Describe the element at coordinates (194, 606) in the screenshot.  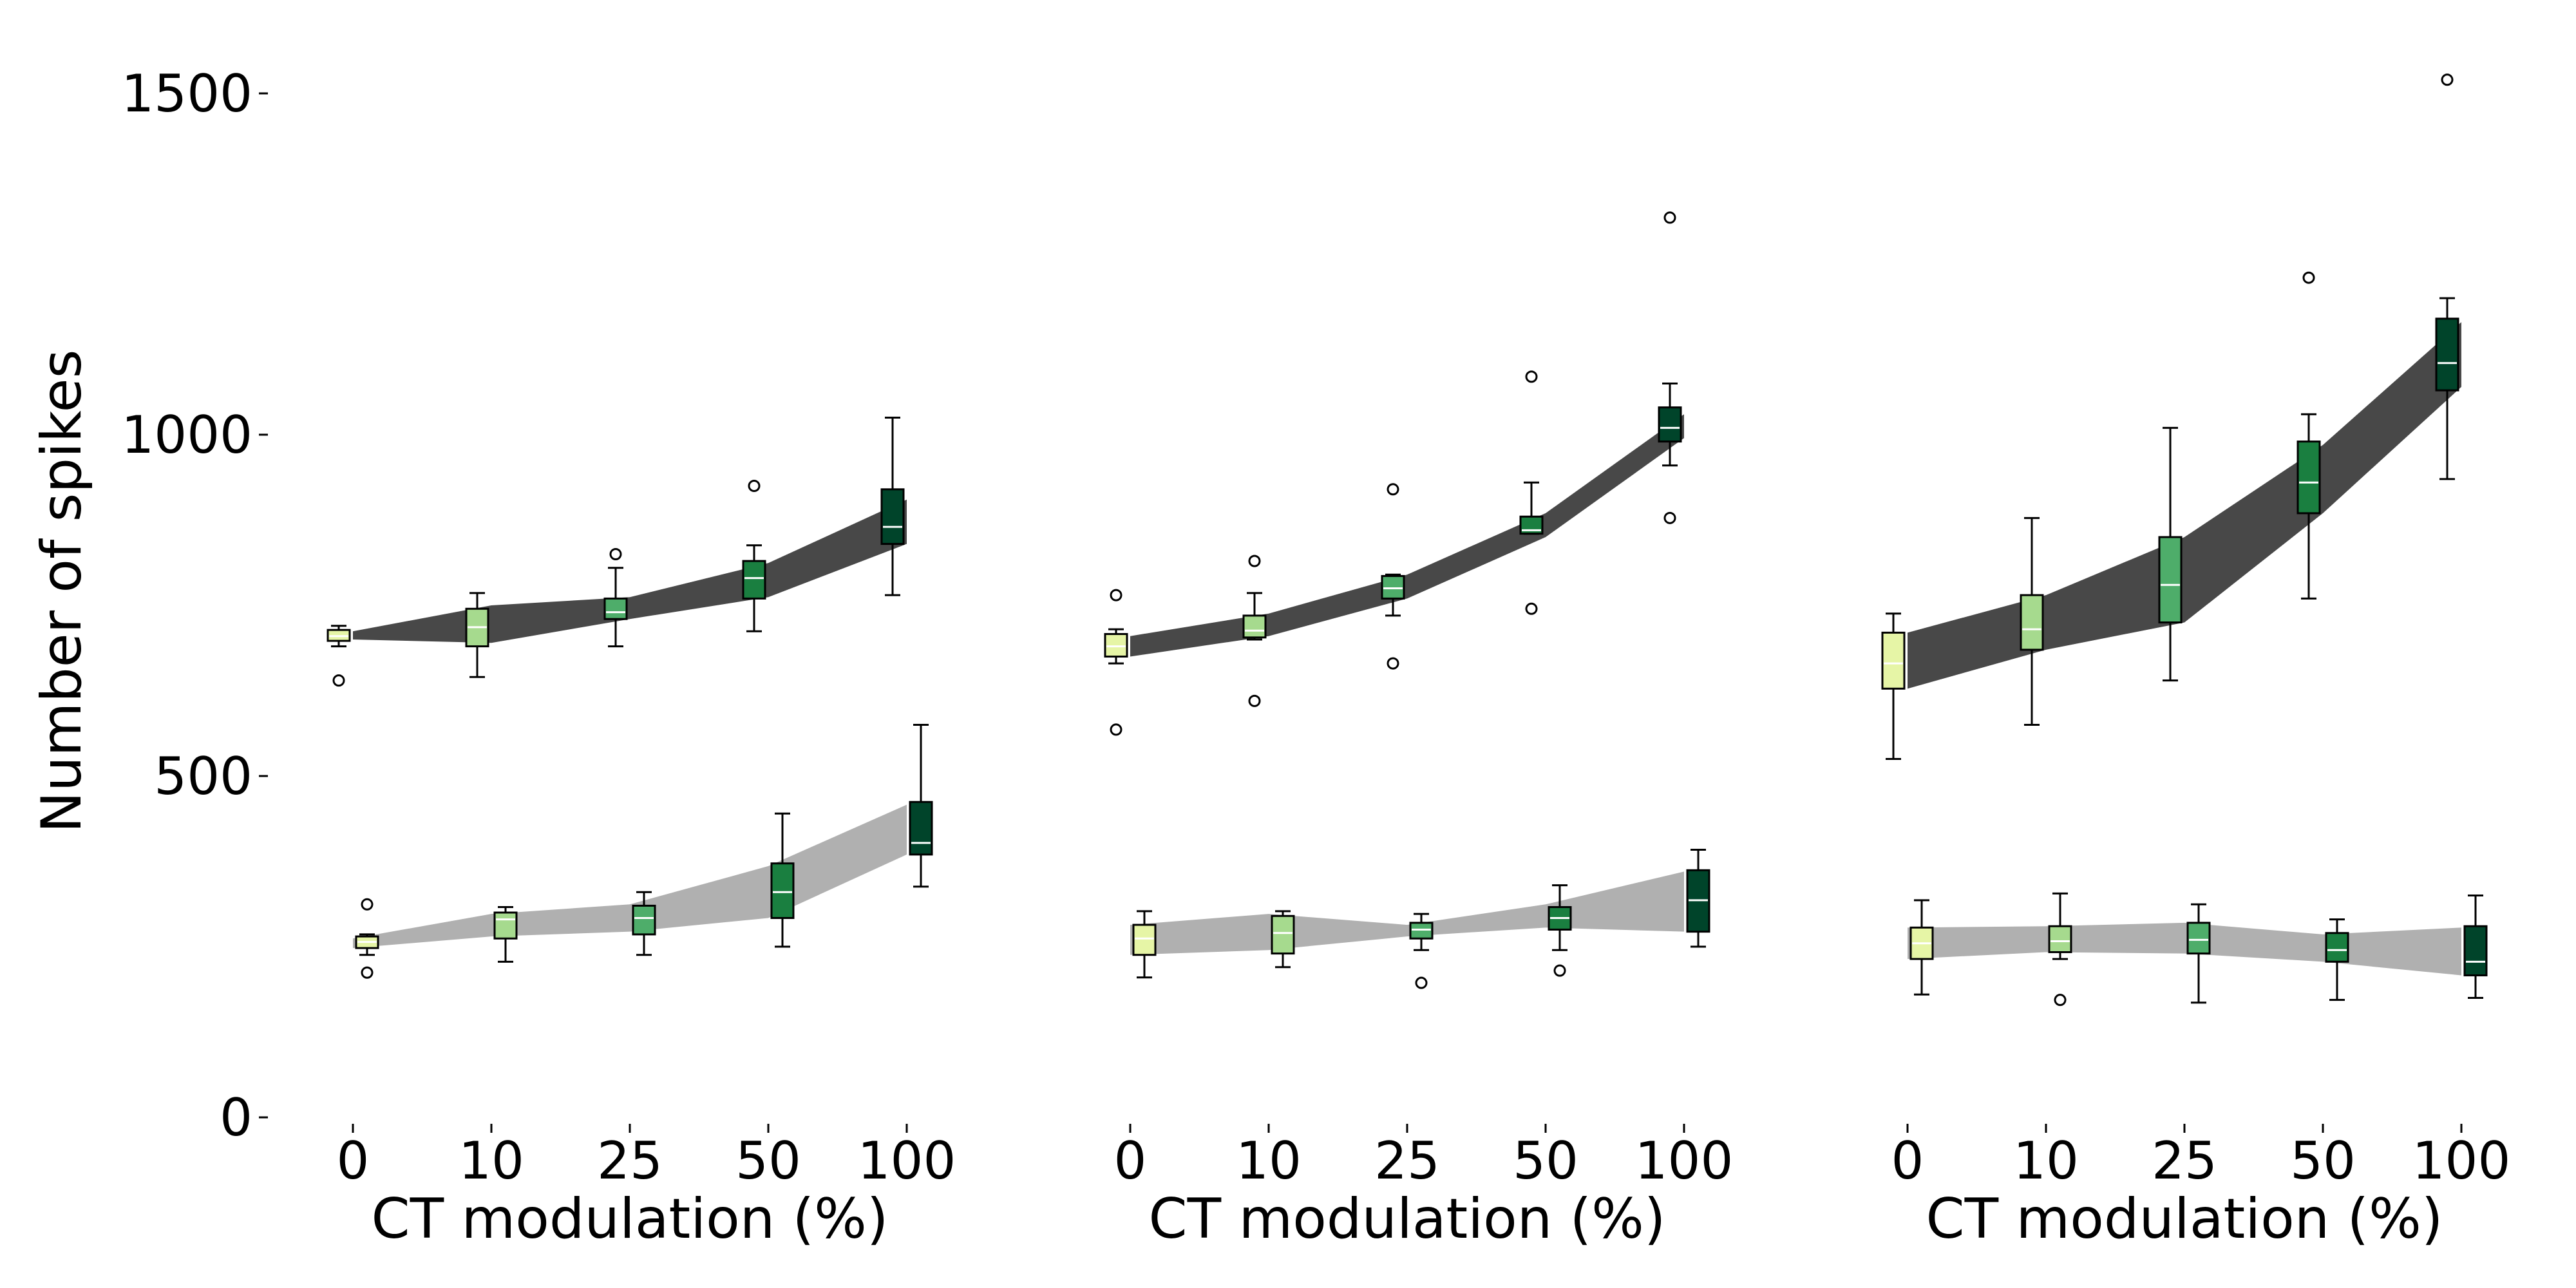
I see `y-axis: 0 500 1000 1500` at that location.